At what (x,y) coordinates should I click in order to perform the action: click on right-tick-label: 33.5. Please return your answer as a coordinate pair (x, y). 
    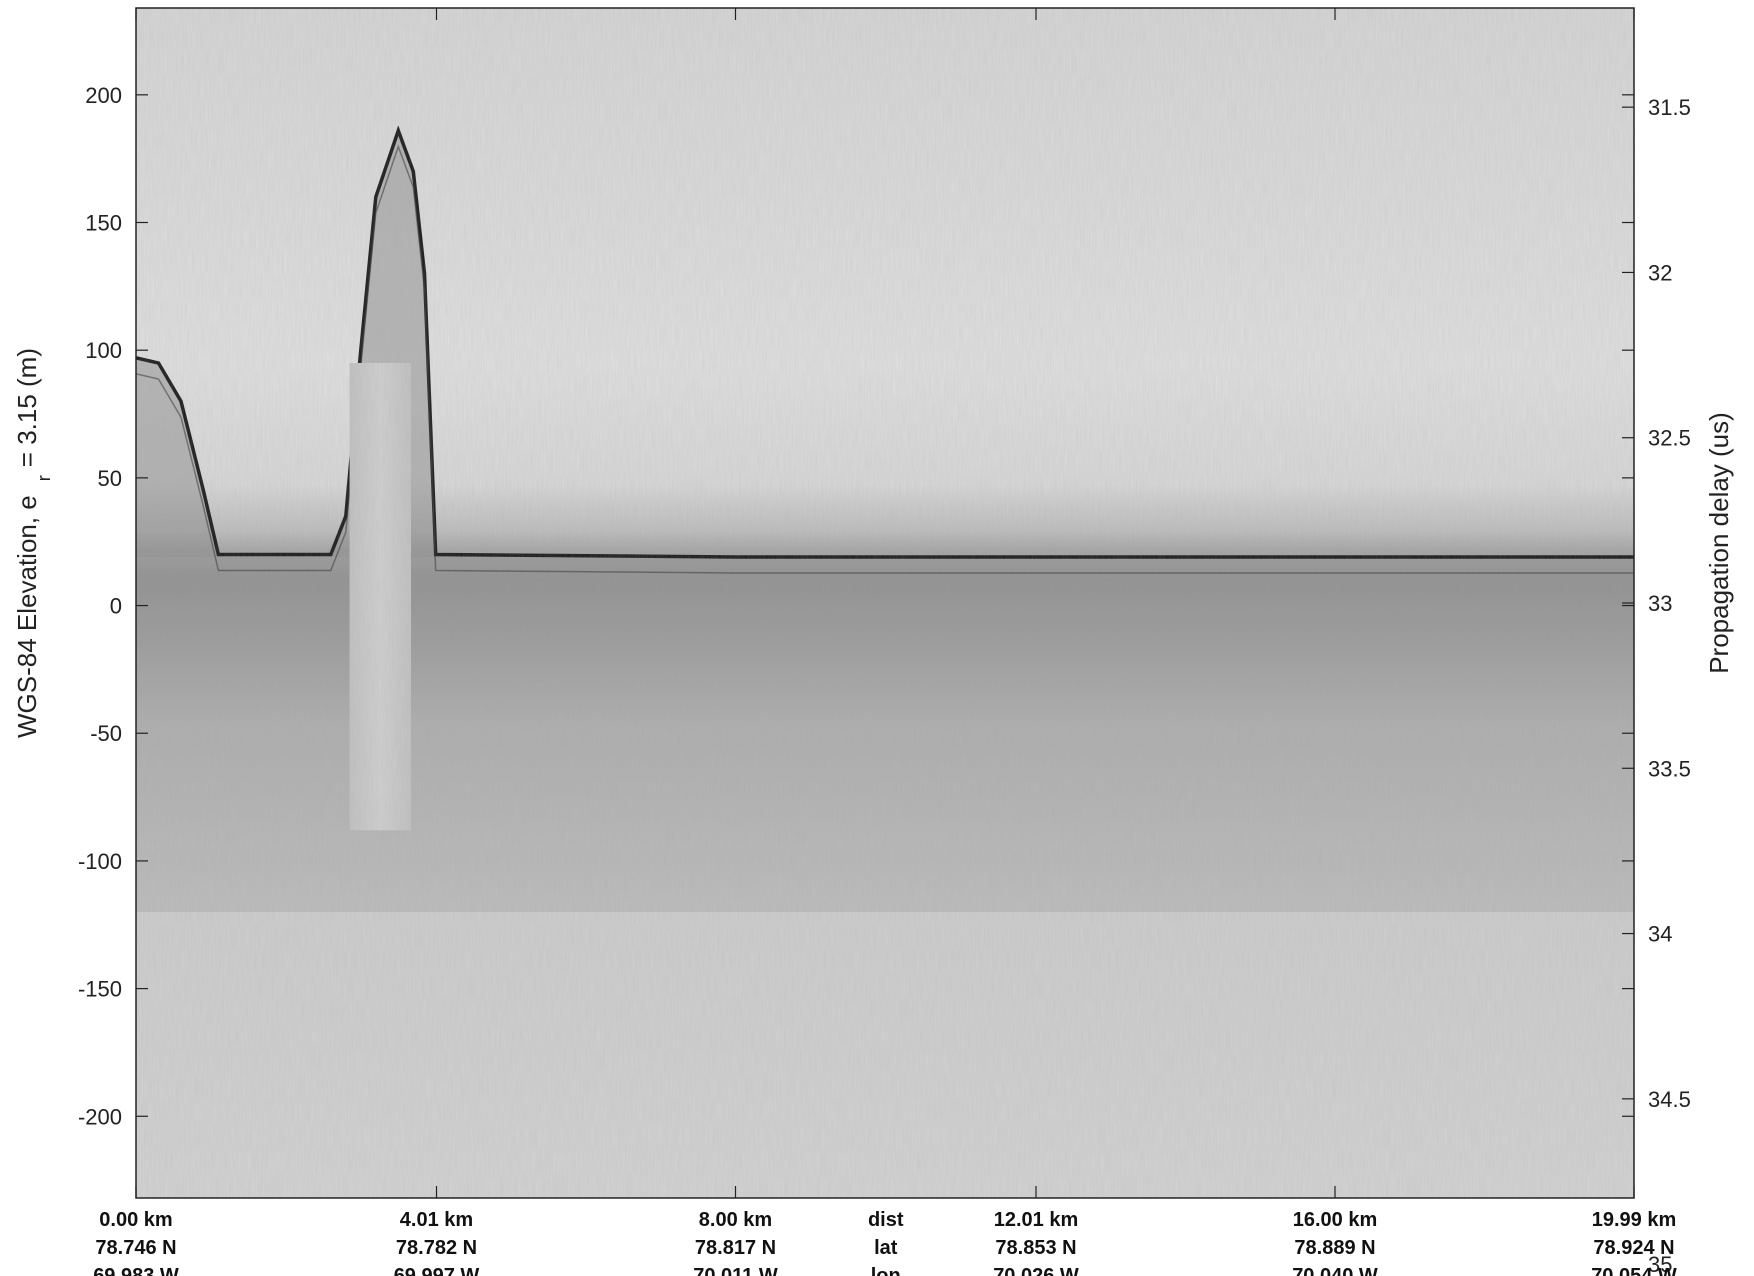
    Looking at the image, I should click on (1669, 768).